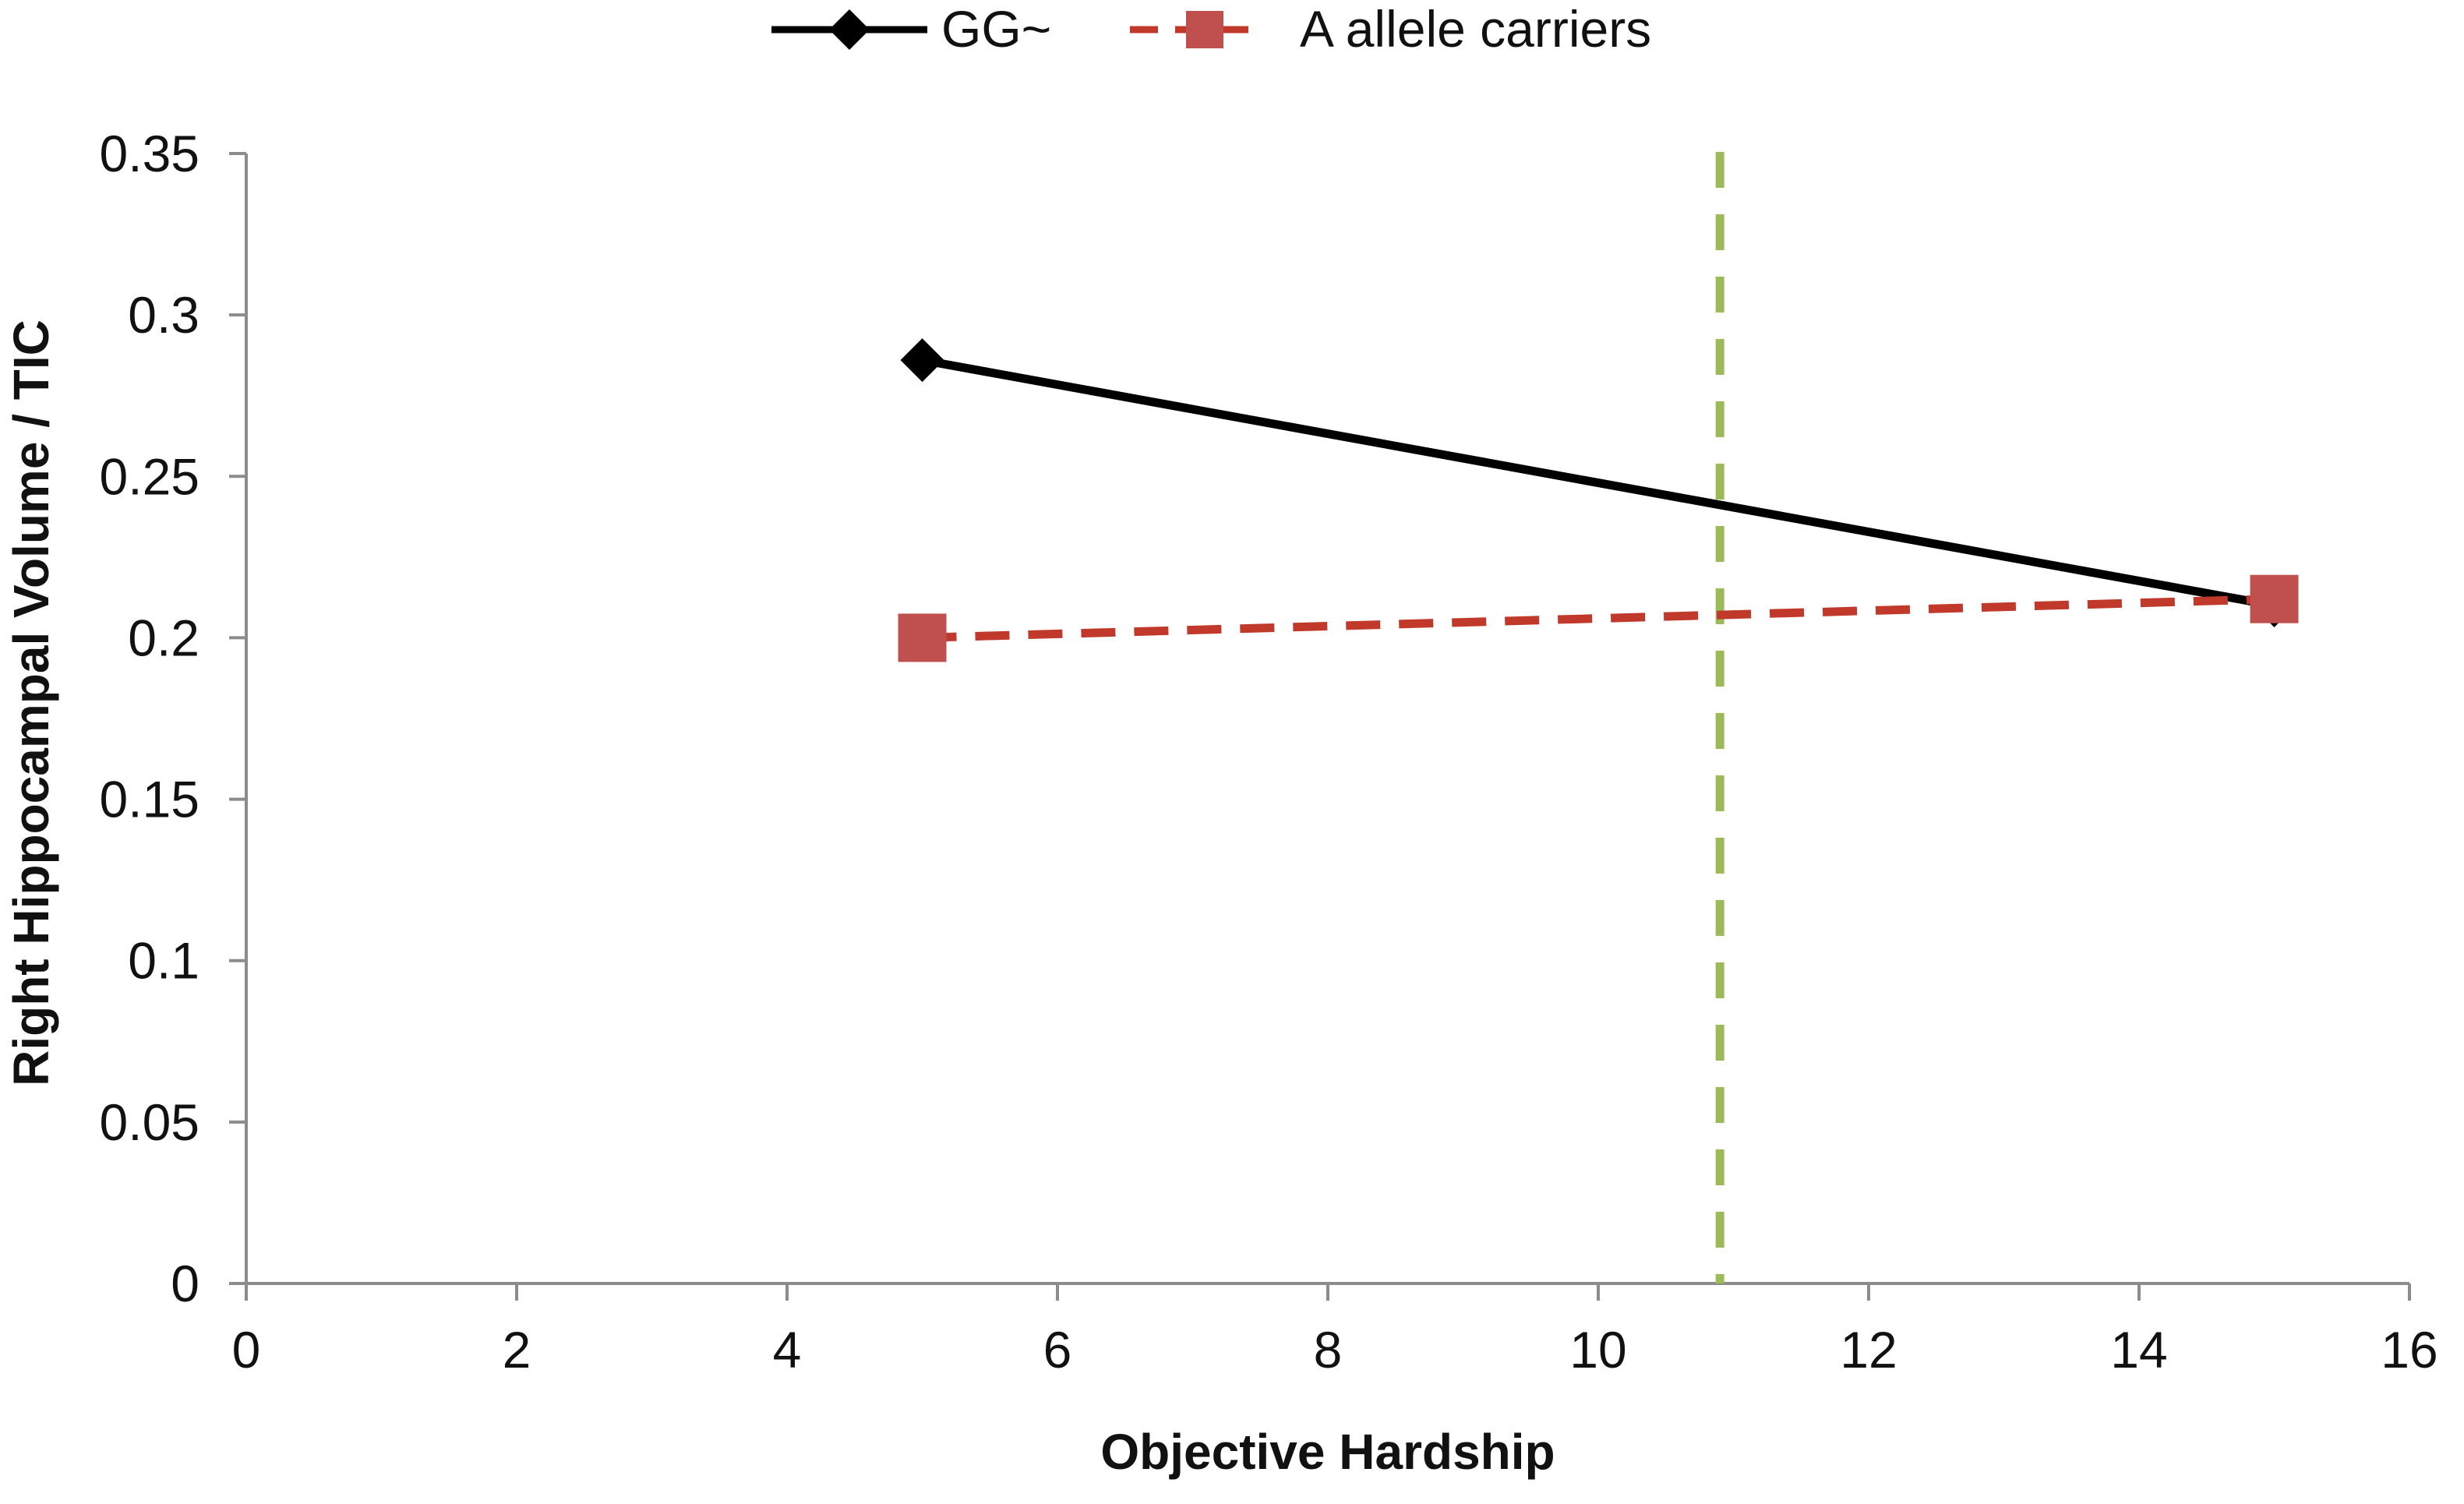 The width and height of the screenshot is (2464, 1504). What do you see at coordinates (787, 1350) in the screenshot?
I see `x-tick-label: 4` at bounding box center [787, 1350].